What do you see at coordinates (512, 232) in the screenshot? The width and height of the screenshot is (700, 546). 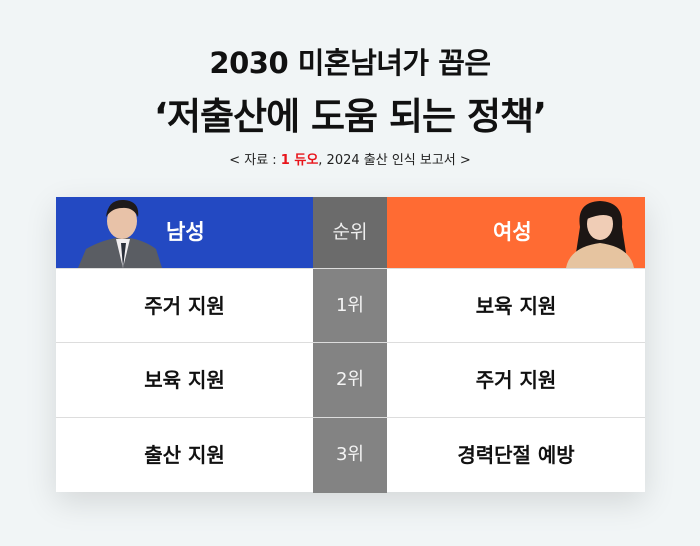 I see `header-female-label: 여성` at bounding box center [512, 232].